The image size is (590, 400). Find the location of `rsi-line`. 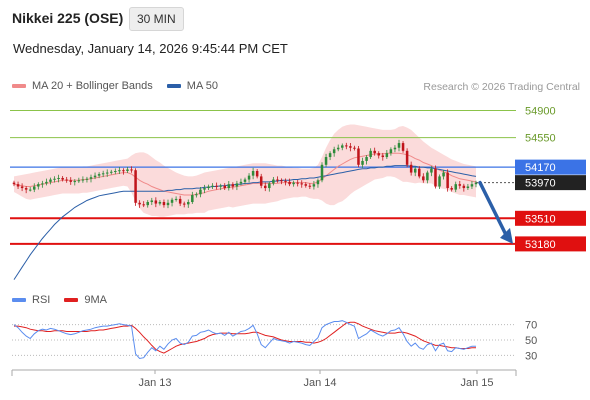

rsi-line is located at coordinates (244, 340).